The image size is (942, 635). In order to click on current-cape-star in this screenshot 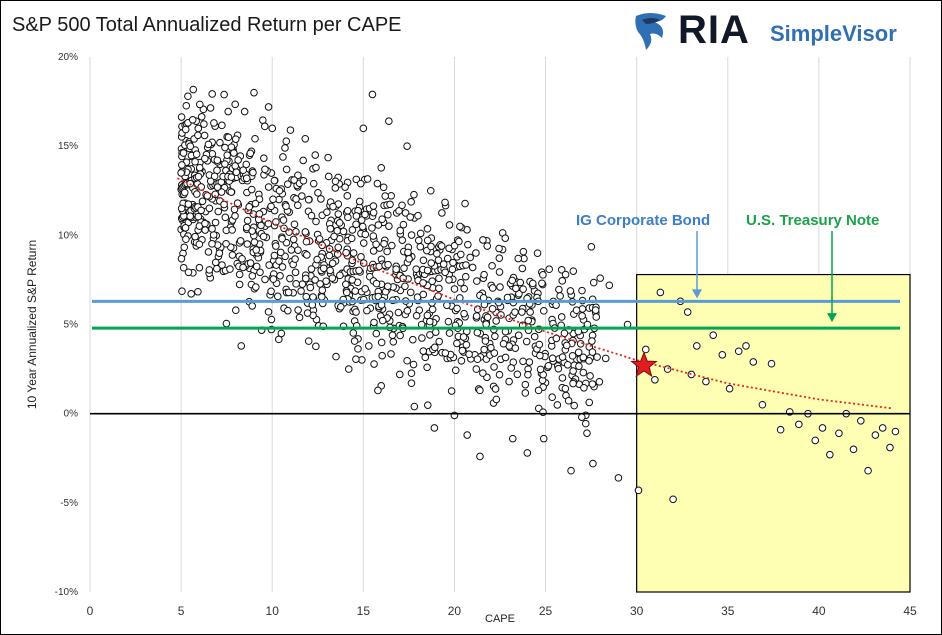, I will do `click(644, 364)`.